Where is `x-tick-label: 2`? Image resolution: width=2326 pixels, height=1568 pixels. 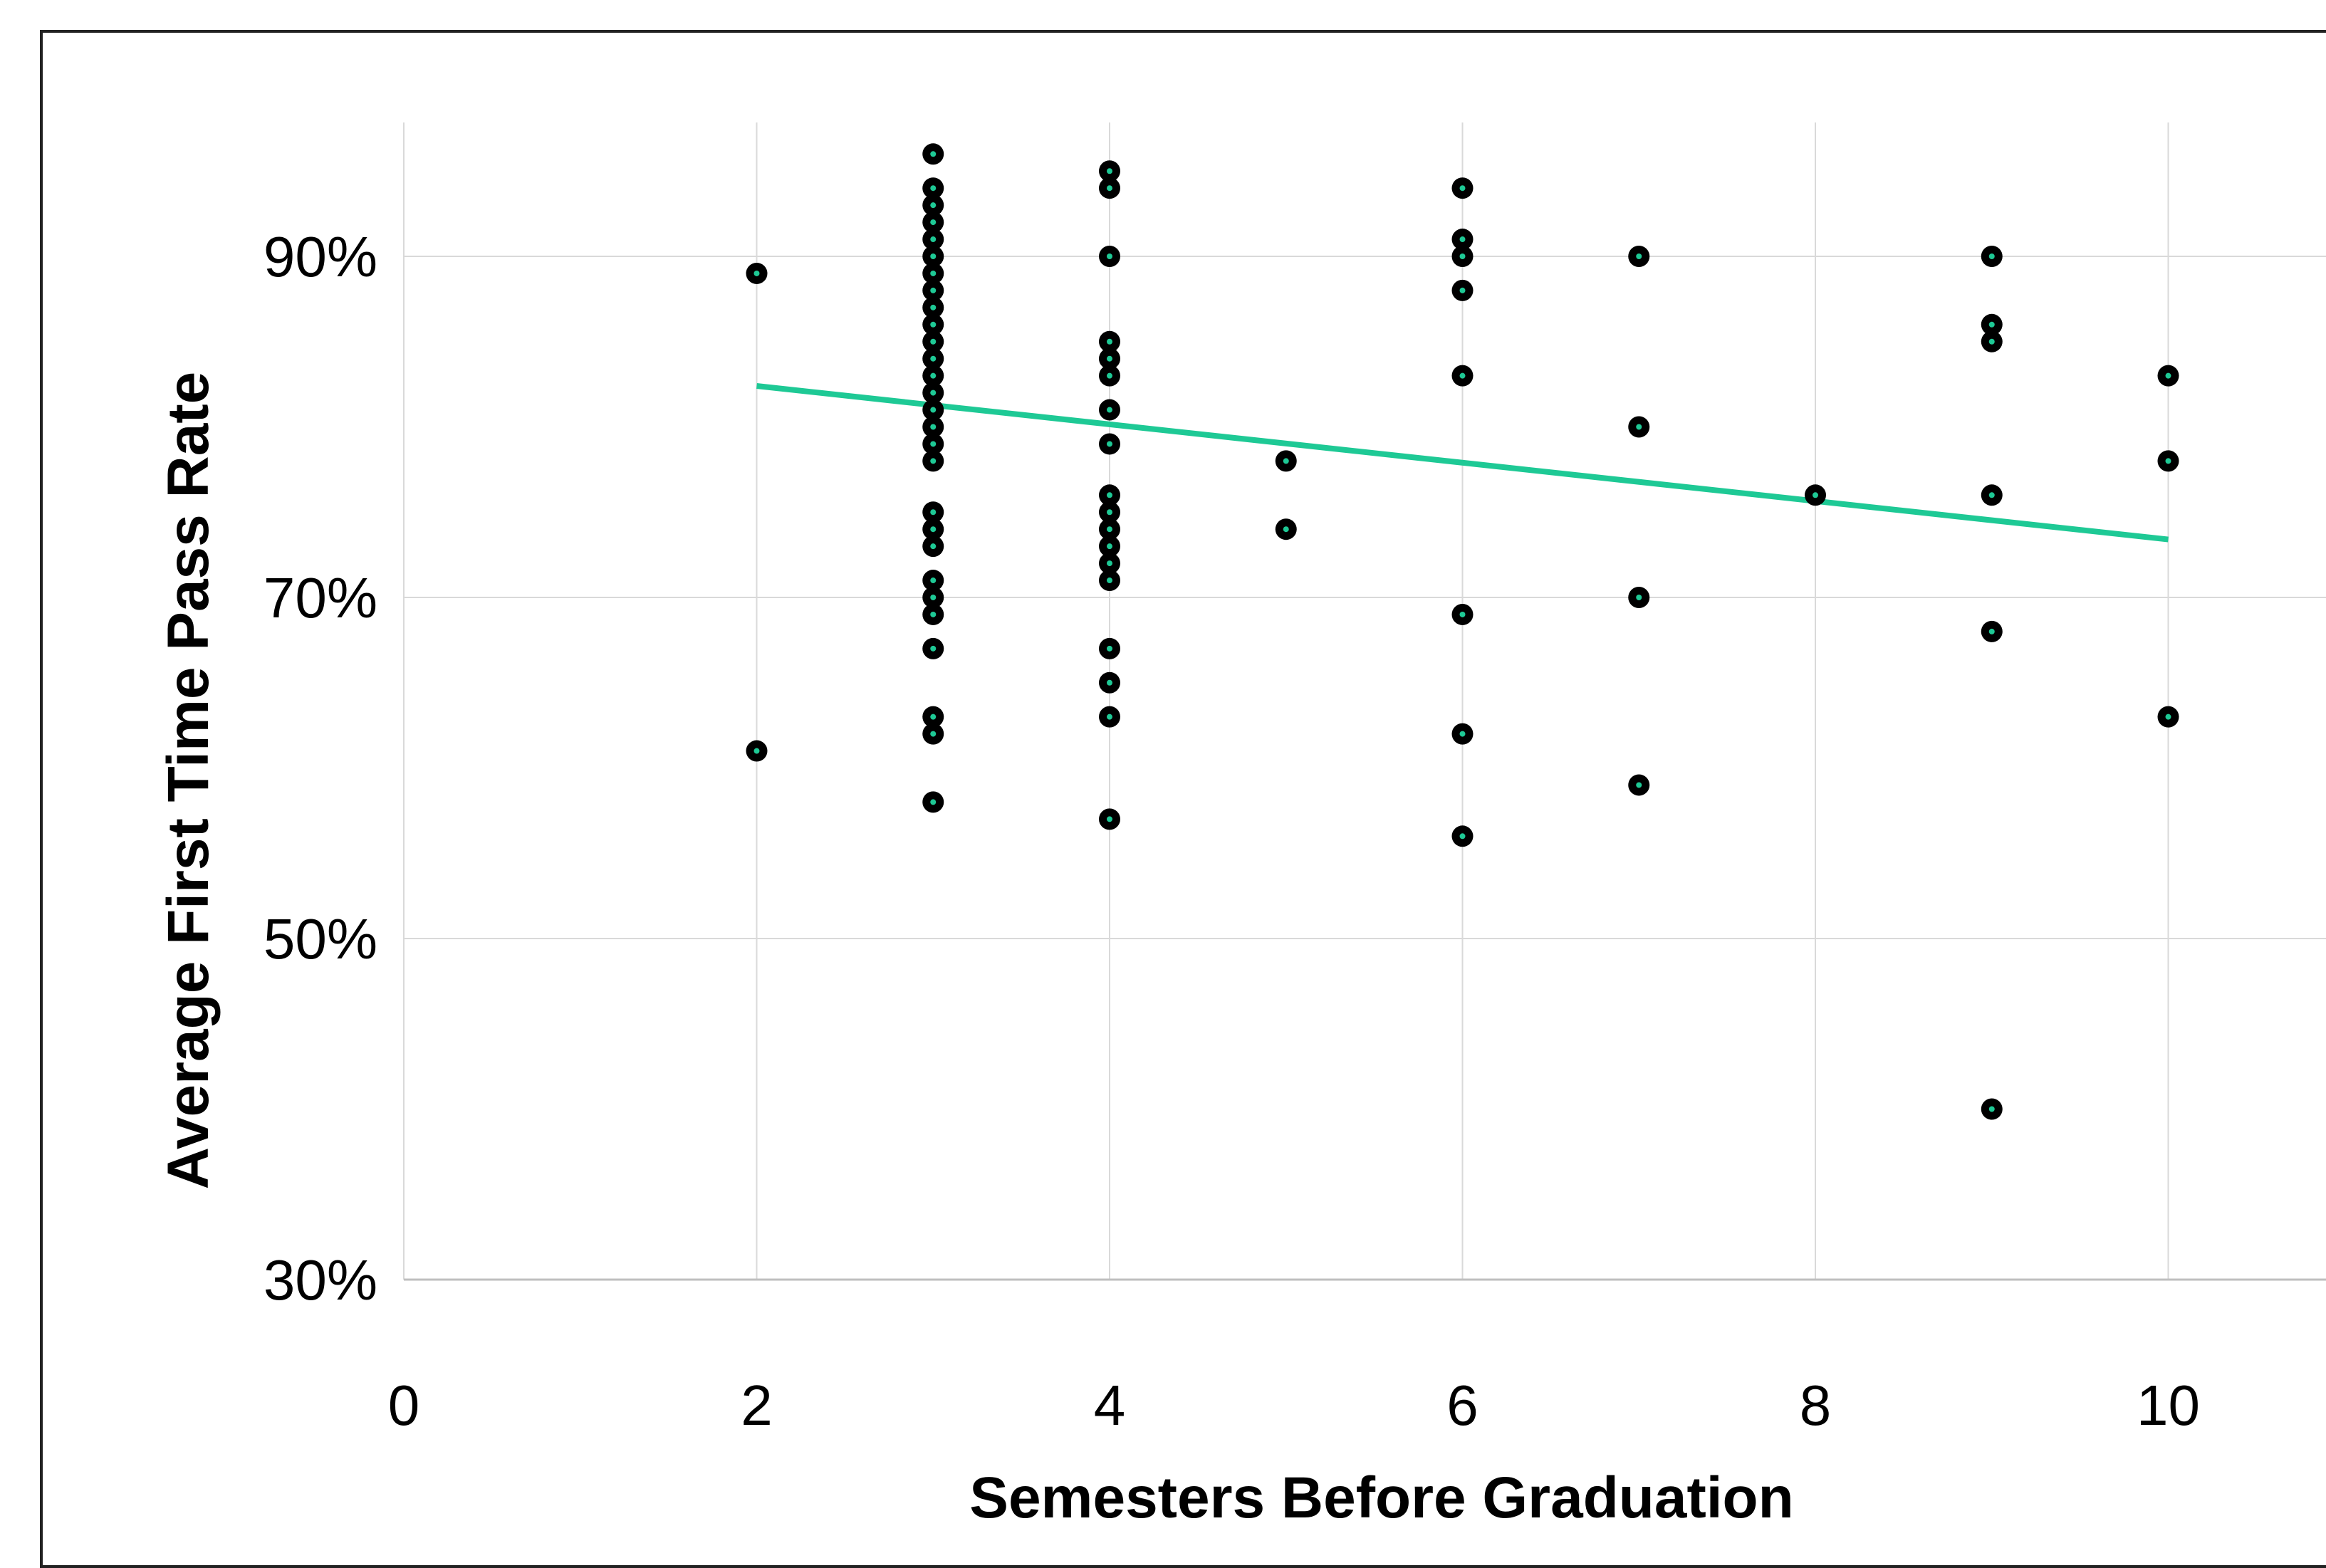 x-tick-label: 2 is located at coordinates (757, 1405).